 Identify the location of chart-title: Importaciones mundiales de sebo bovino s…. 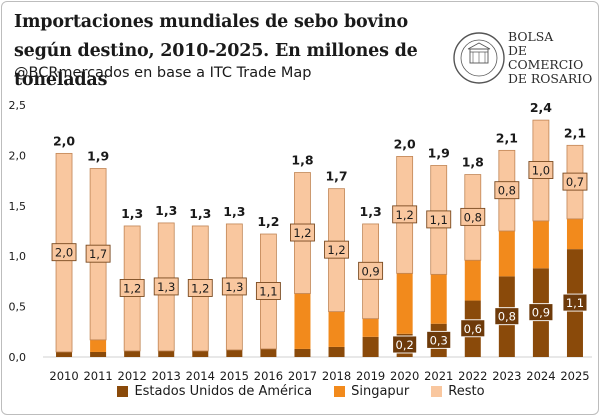
(216, 51).